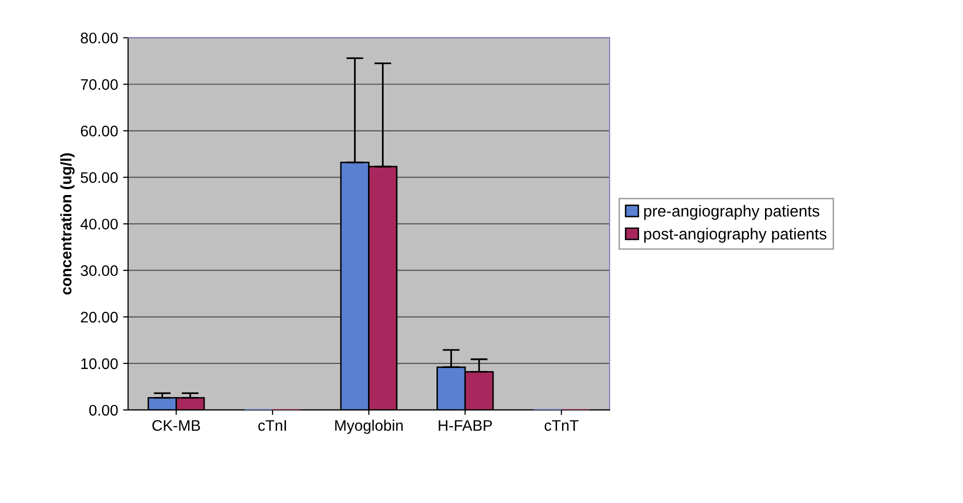 The height and width of the screenshot is (503, 963). Describe the element at coordinates (369, 427) in the screenshot. I see `x-tick-label: Myoglobin` at that location.